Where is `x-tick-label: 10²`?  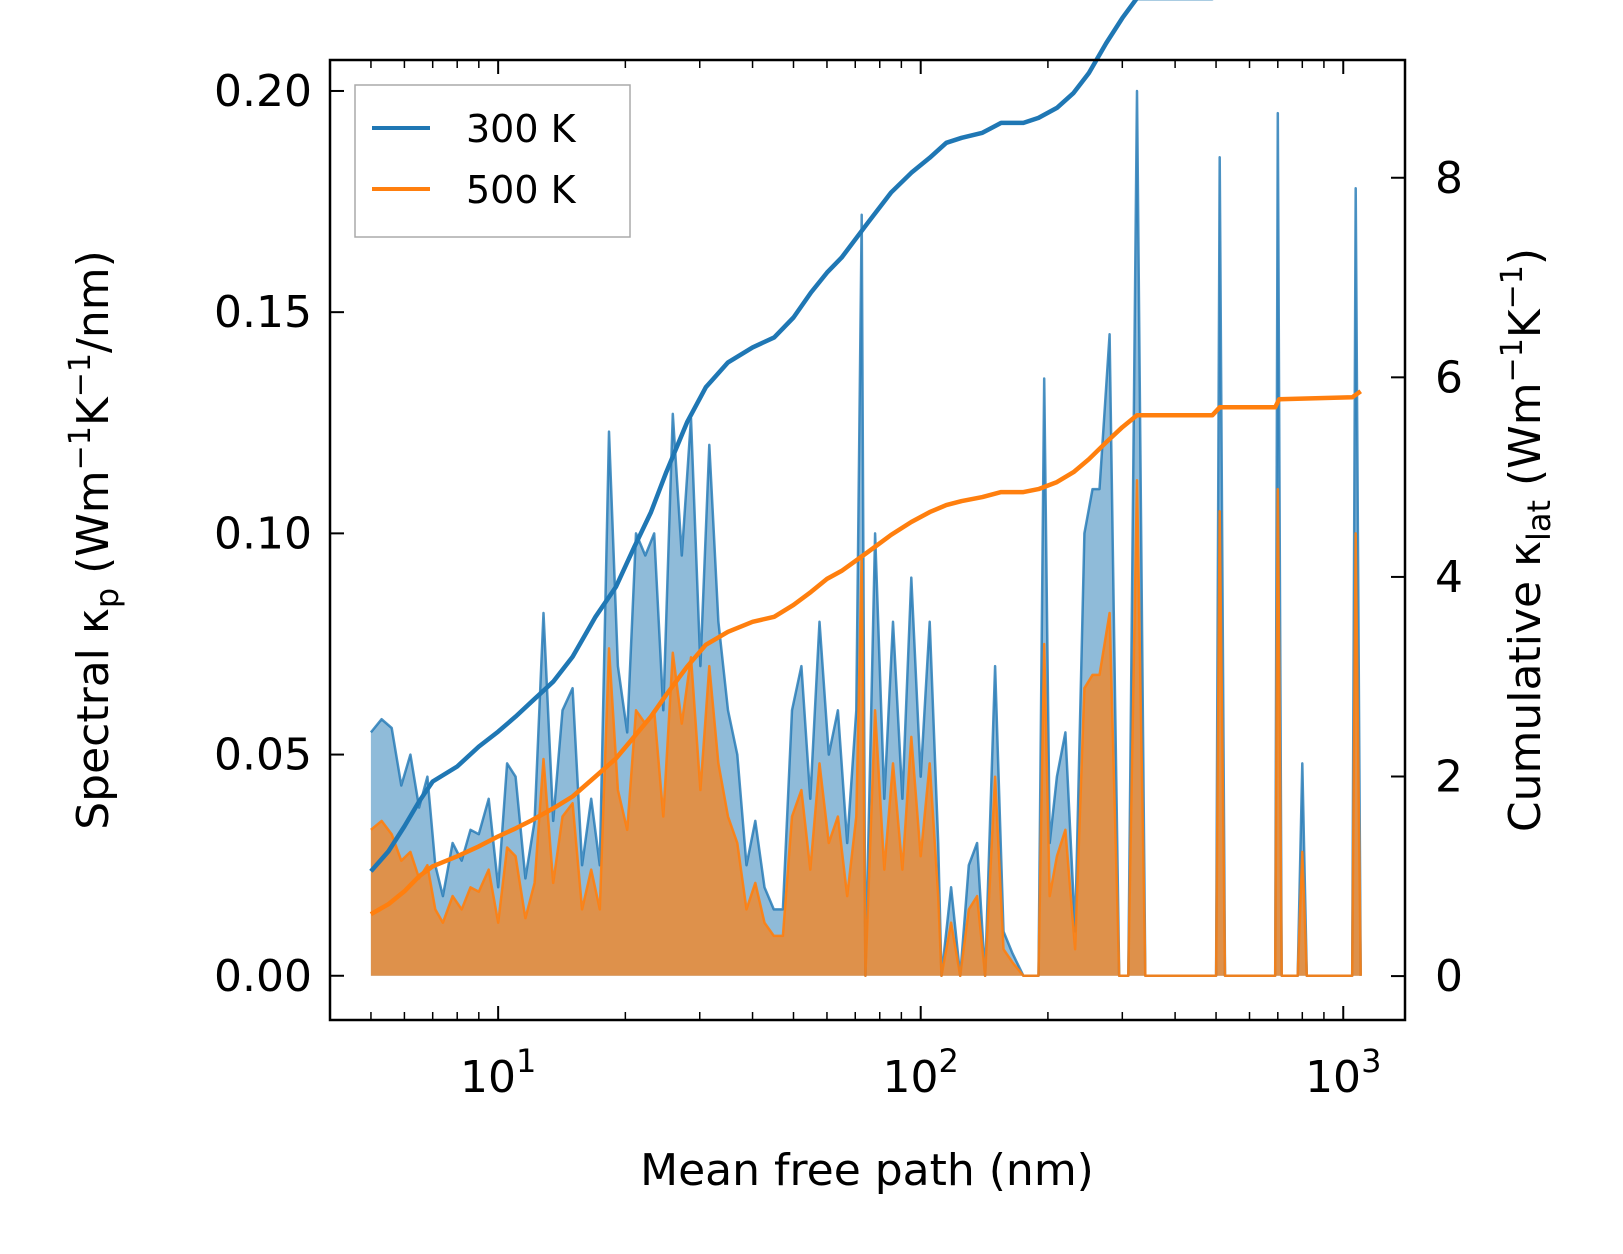 x-tick-label: 10² is located at coordinates (921, 1072).